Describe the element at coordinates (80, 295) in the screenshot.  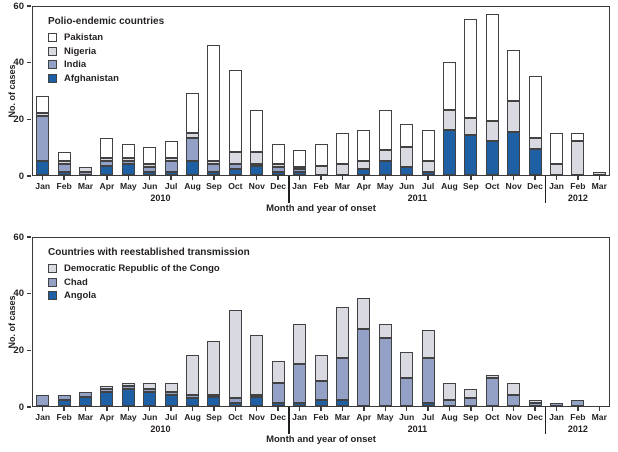
I see `legend-label: Angola` at that location.